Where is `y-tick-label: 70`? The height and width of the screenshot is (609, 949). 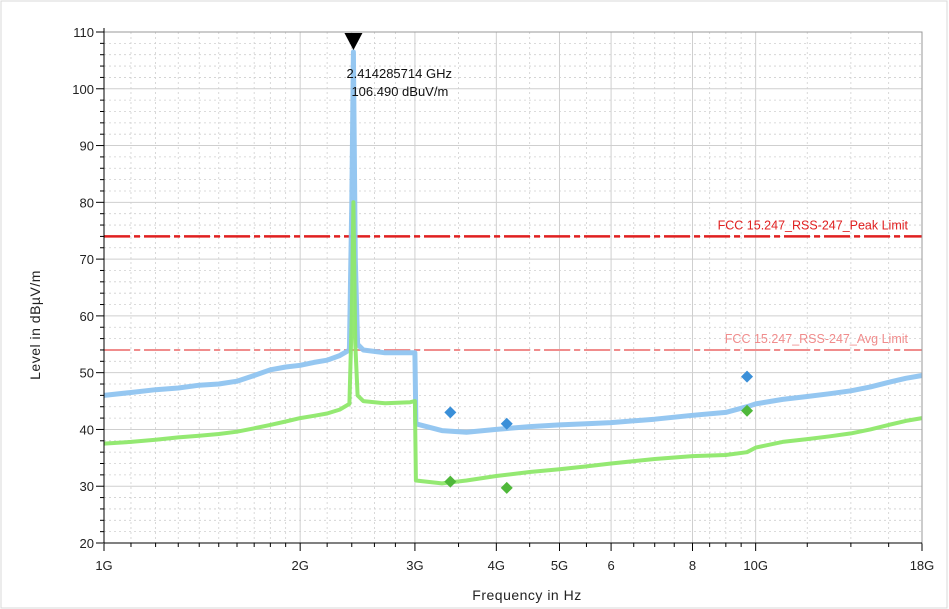
y-tick-label: 70 is located at coordinates (87, 259).